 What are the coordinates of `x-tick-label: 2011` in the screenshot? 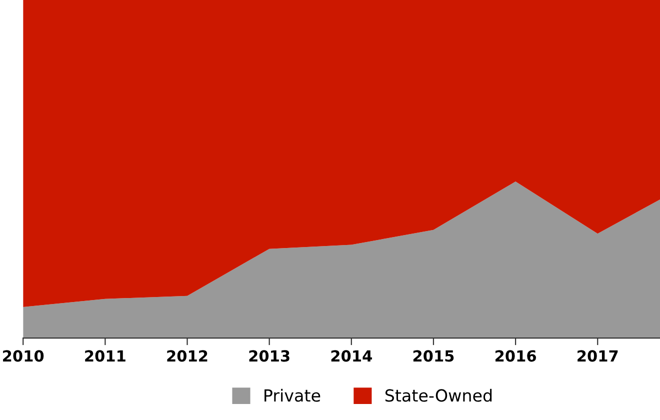 It's located at (105, 356).